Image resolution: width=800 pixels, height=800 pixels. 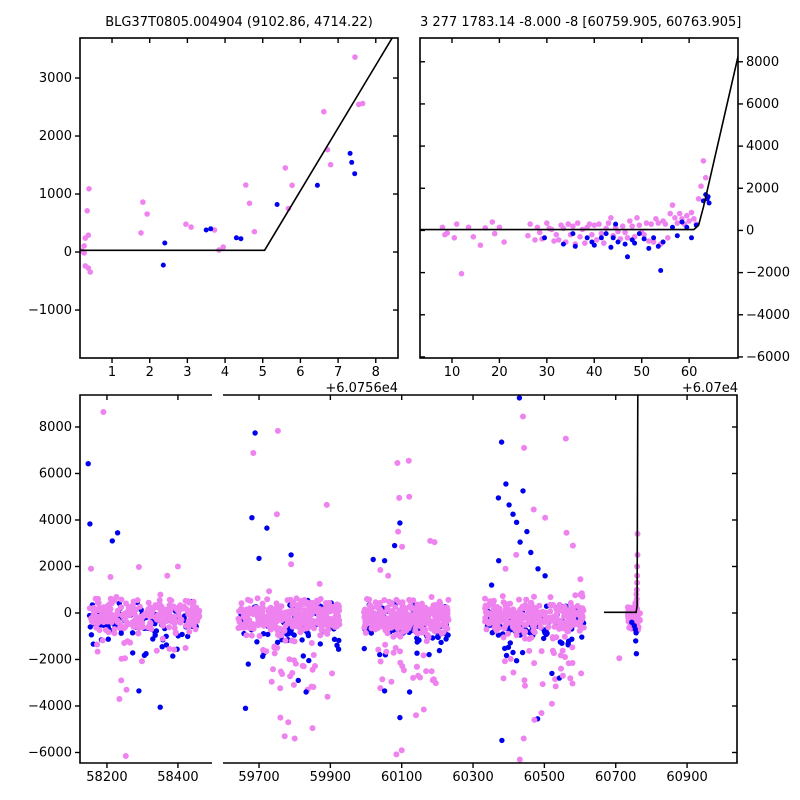 What do you see at coordinates (361, 388) in the screenshot?
I see `x-axis-offset-label: +6.0756e4` at bounding box center [361, 388].